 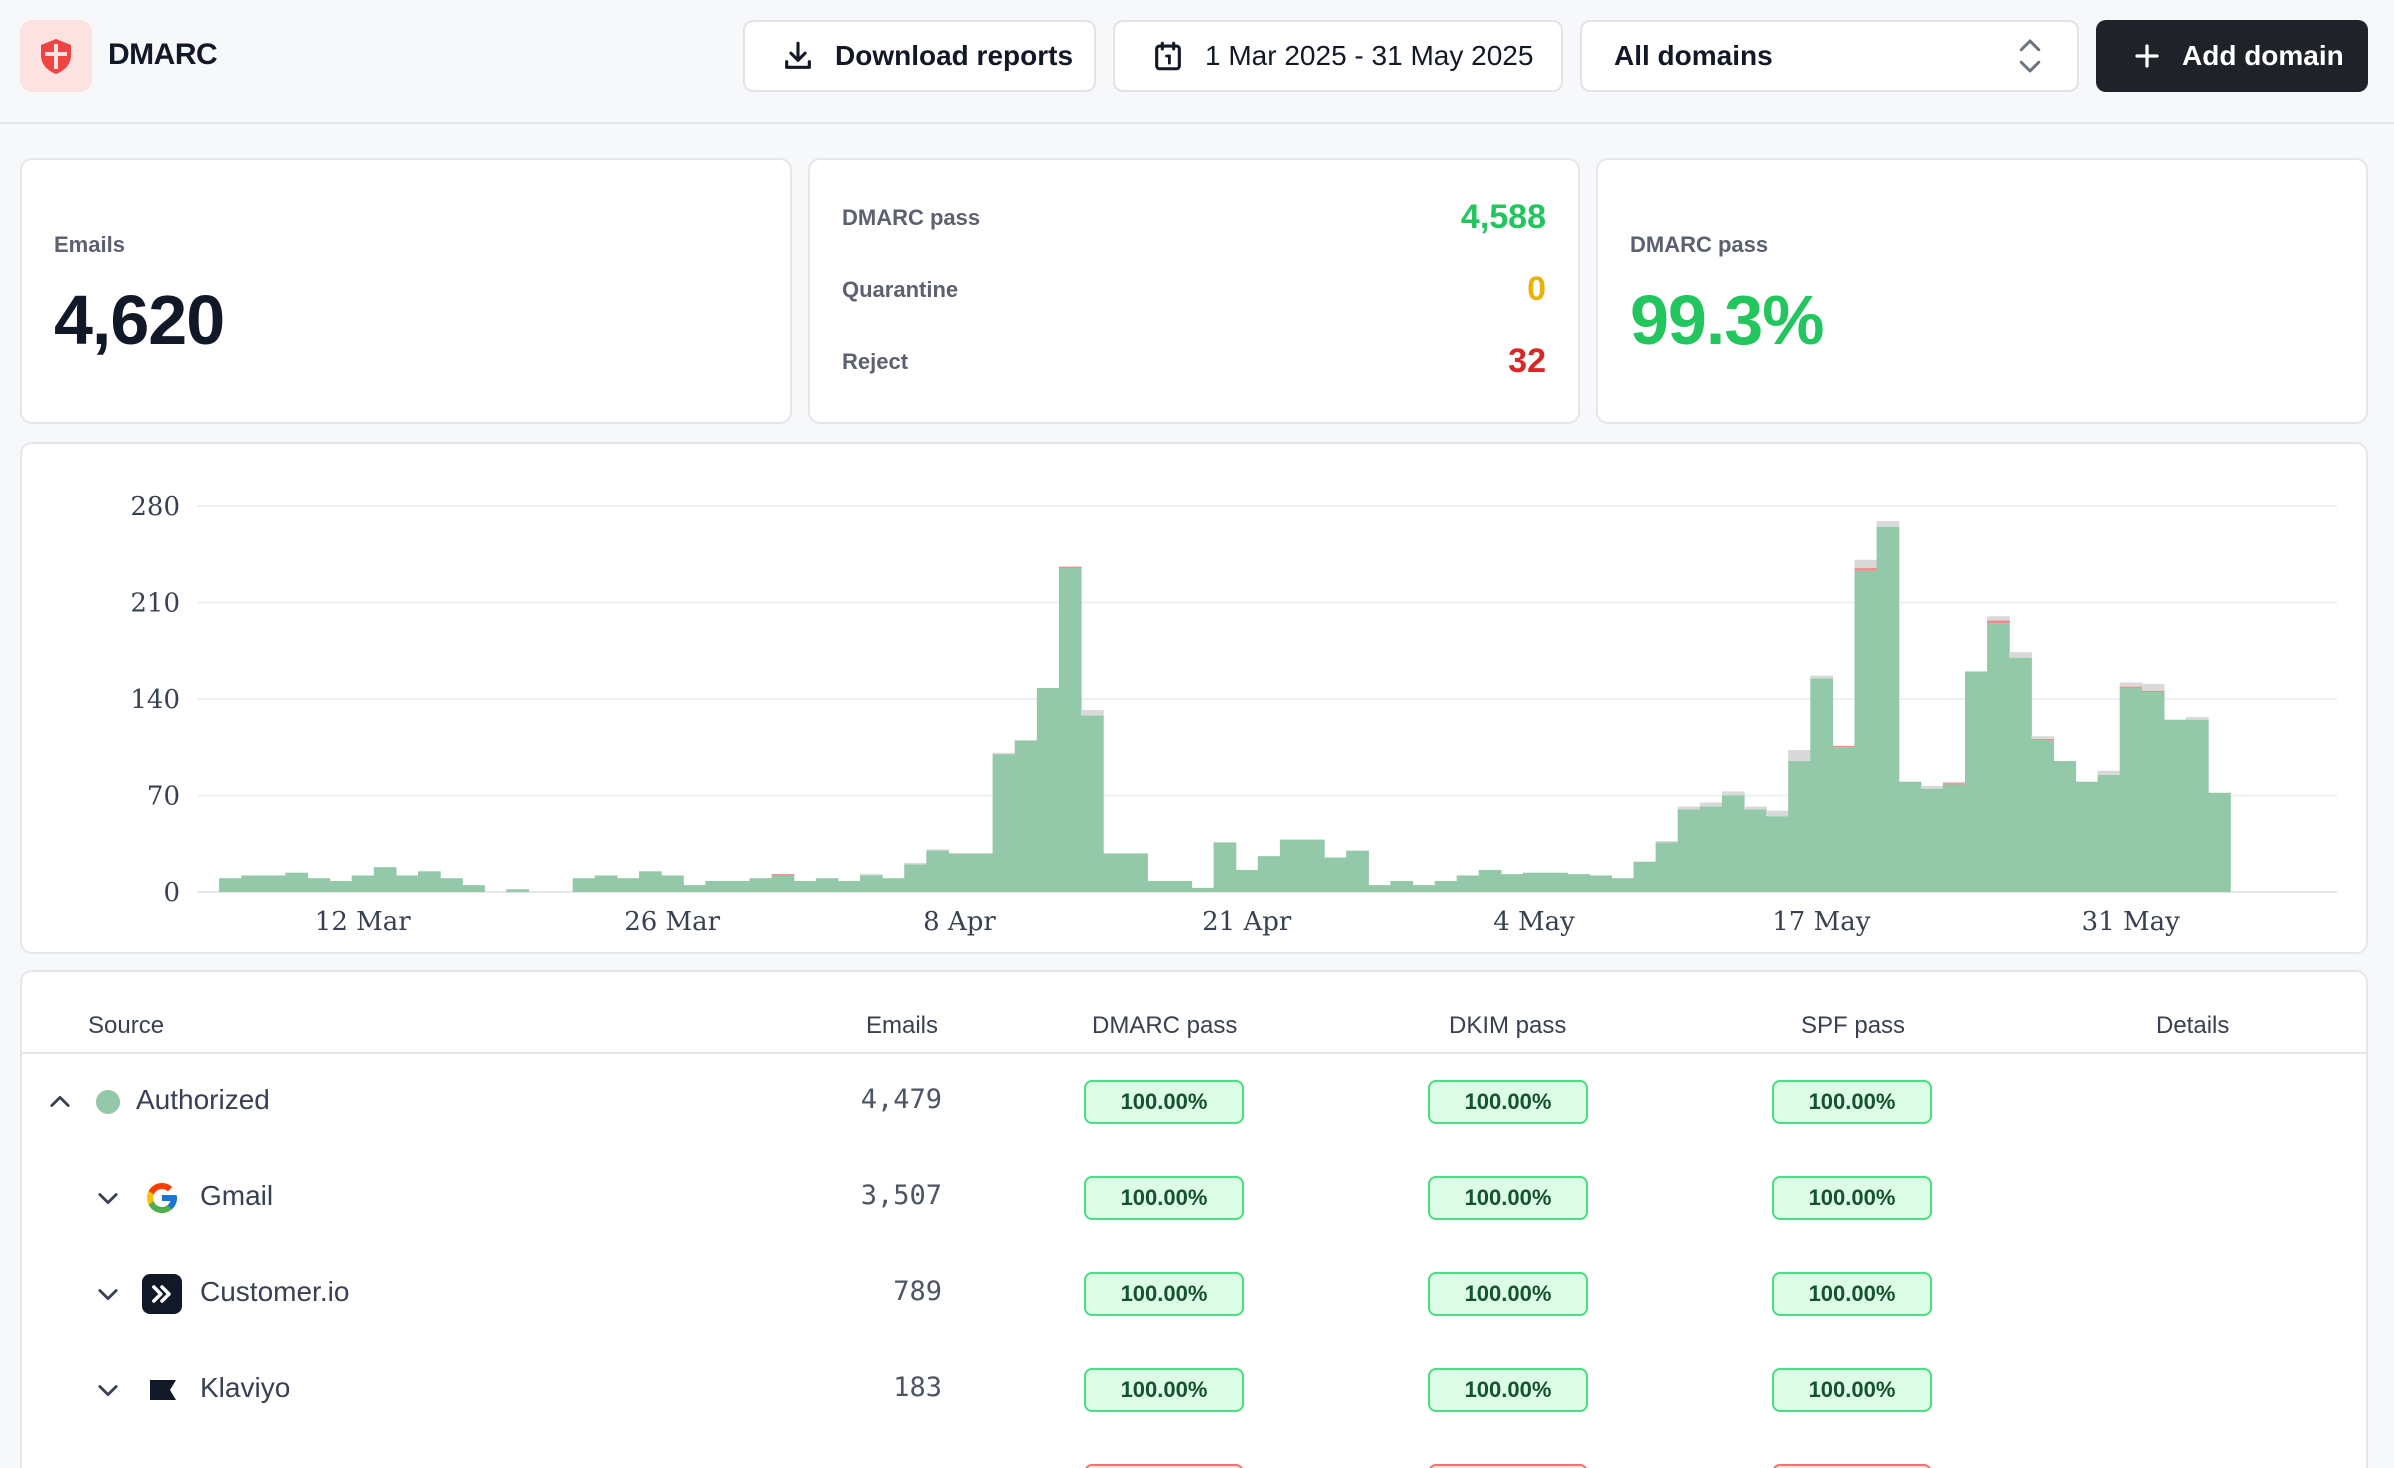 I want to click on table-row-customerio: Customer.io 789 100.00% 100.00% 100.00%, so click(x=1194, y=1294).